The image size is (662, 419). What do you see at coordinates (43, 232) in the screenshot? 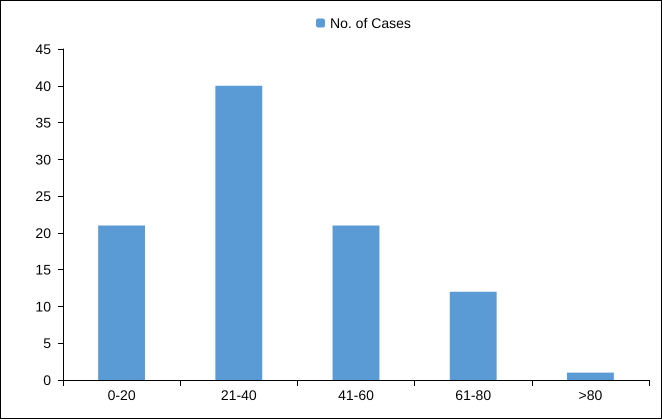
I see `y-tick-label: 20` at bounding box center [43, 232].